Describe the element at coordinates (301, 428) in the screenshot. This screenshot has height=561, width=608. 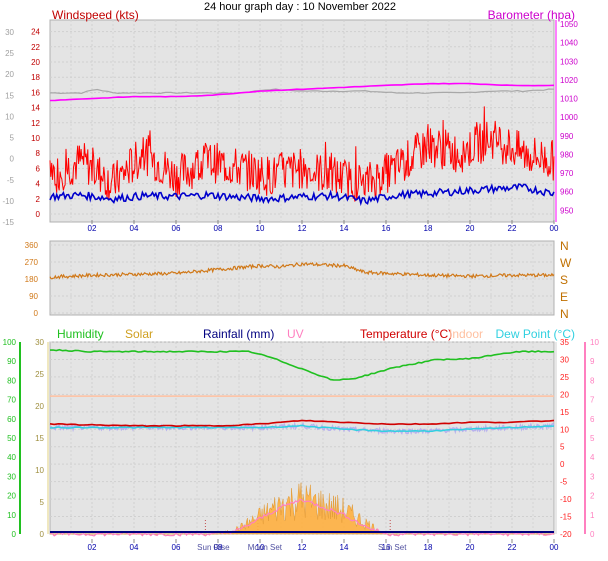
I see `dew-point-line` at that location.